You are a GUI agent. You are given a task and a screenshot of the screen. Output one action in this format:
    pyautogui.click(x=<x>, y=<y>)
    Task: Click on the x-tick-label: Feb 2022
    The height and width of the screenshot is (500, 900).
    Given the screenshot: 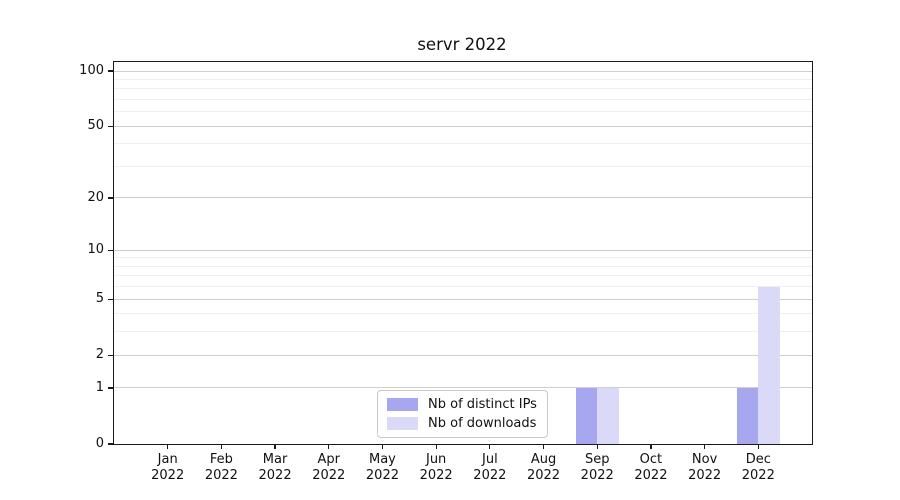 What is the action you would take?
    pyautogui.click(x=221, y=467)
    